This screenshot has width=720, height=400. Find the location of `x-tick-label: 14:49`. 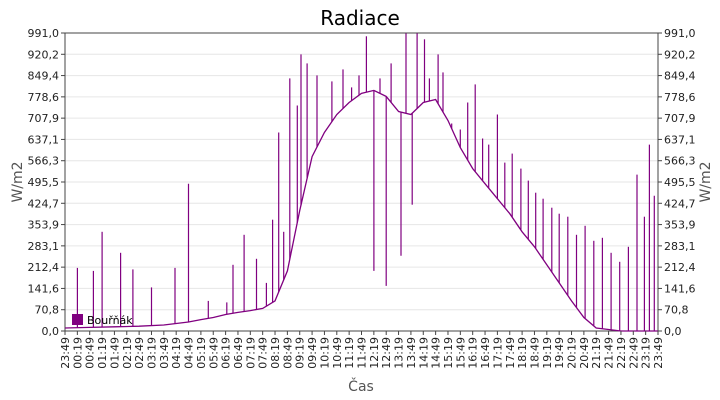

x-tick-label: 14:49 is located at coordinates (436, 353).